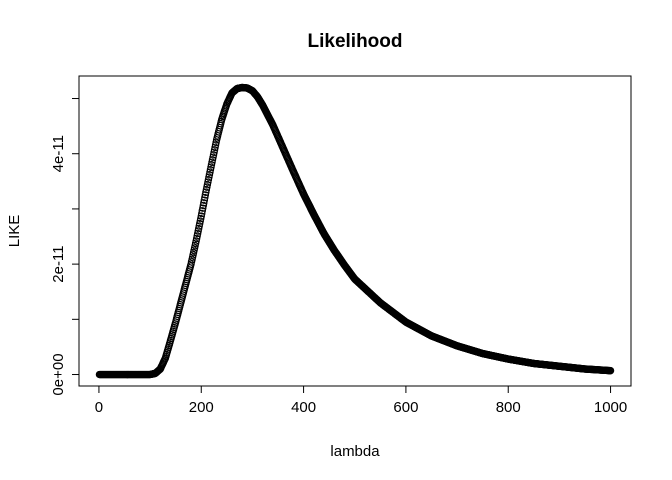 The width and height of the screenshot is (672, 480). Describe the element at coordinates (361, 400) in the screenshot. I see `x-axis: 0 200 400 600 800 1000` at that location.